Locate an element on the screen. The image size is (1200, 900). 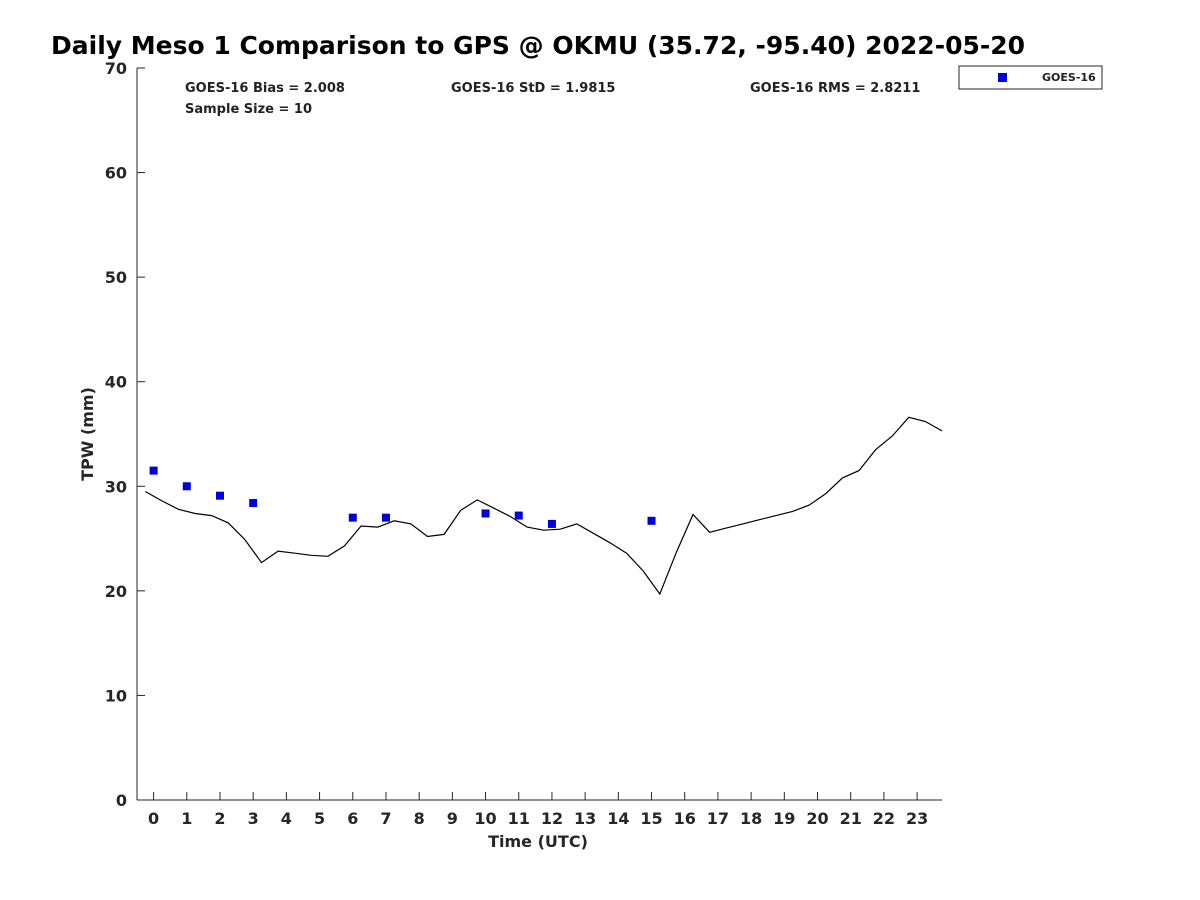
x-tick-label: 16 is located at coordinates (685, 818).